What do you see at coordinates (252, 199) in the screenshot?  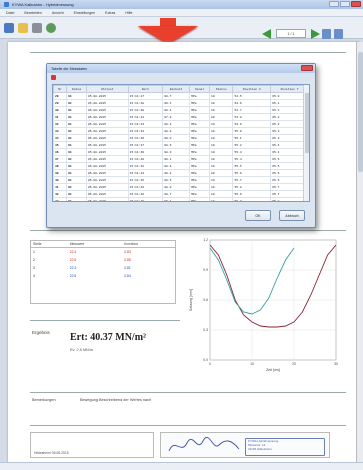 I see `grid-cell: 56.0` at bounding box center [252, 199].